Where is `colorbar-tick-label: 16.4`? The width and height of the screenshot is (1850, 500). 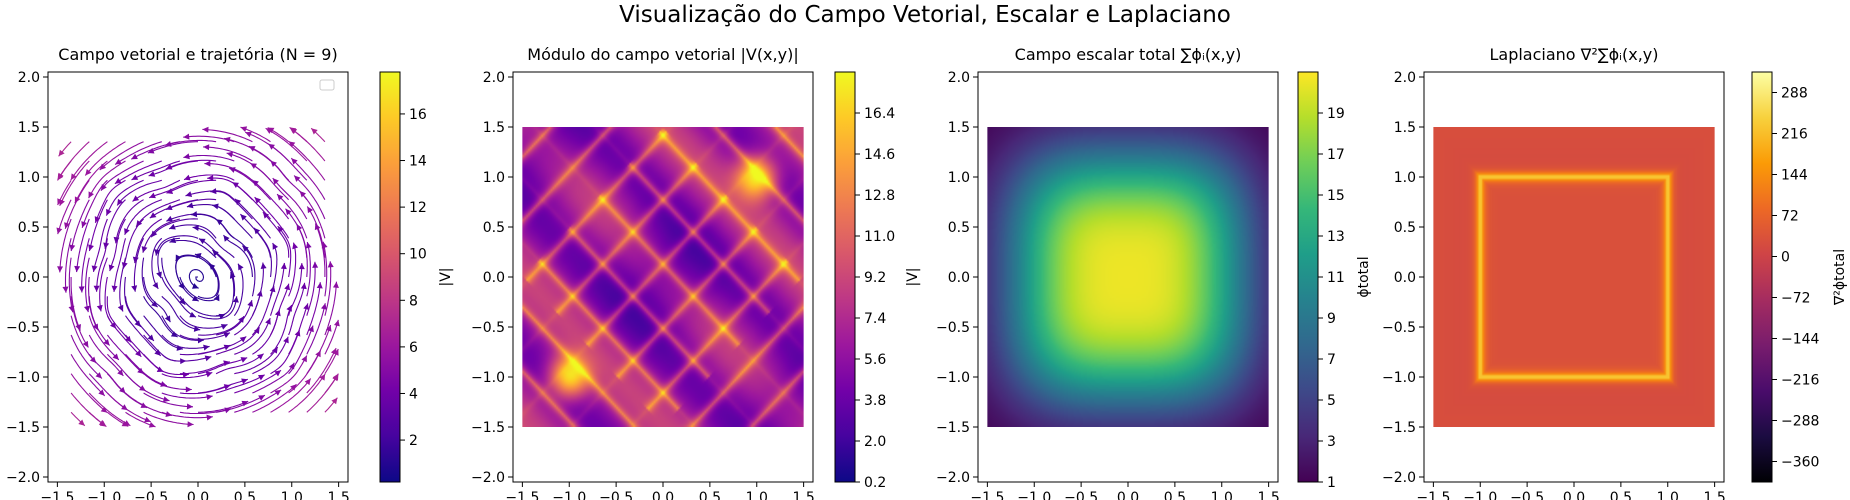 colorbar-tick-label: 16.4 is located at coordinates (879, 114).